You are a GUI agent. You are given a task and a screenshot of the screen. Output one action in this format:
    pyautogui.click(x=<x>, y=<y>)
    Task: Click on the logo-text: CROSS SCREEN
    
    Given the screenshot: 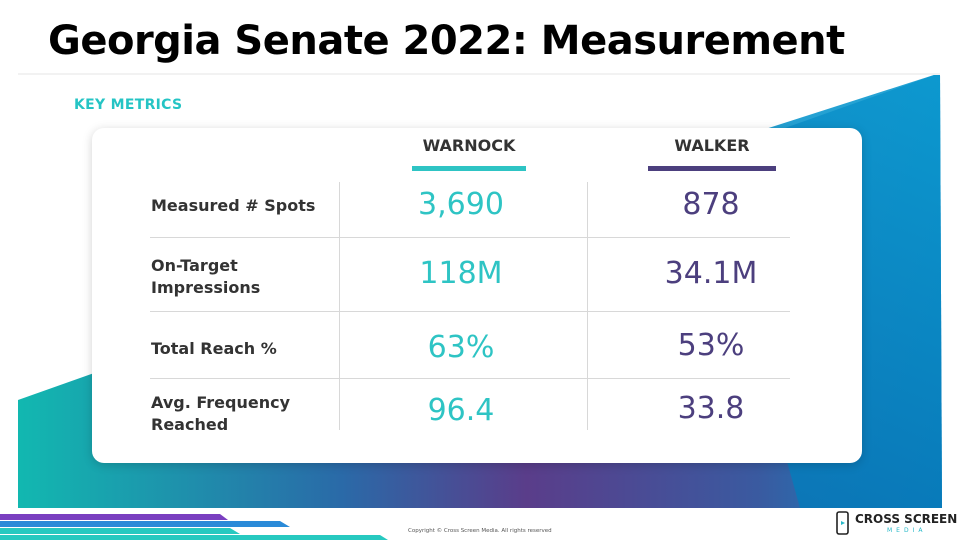 What is the action you would take?
    pyautogui.click(x=906, y=519)
    